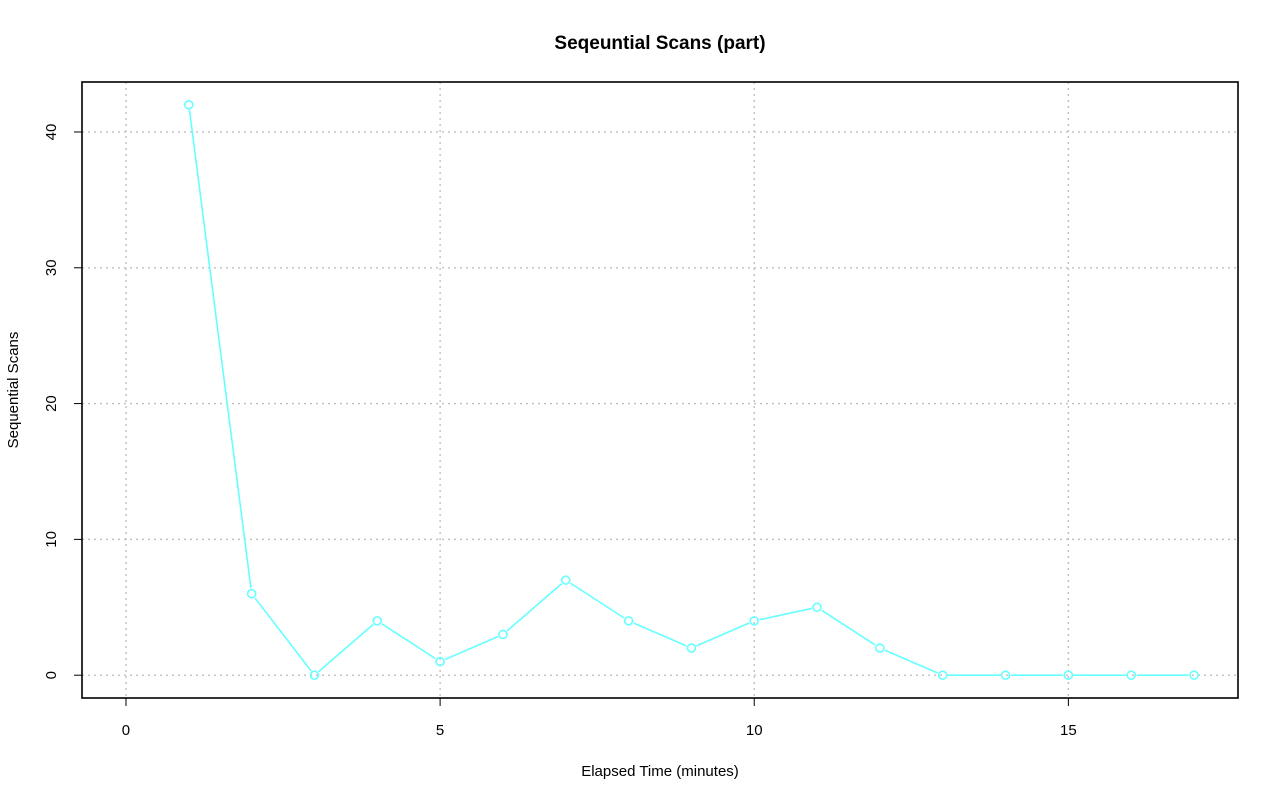 The height and width of the screenshot is (801, 1280). What do you see at coordinates (754, 730) in the screenshot?
I see `x-tick-label: 10` at bounding box center [754, 730].